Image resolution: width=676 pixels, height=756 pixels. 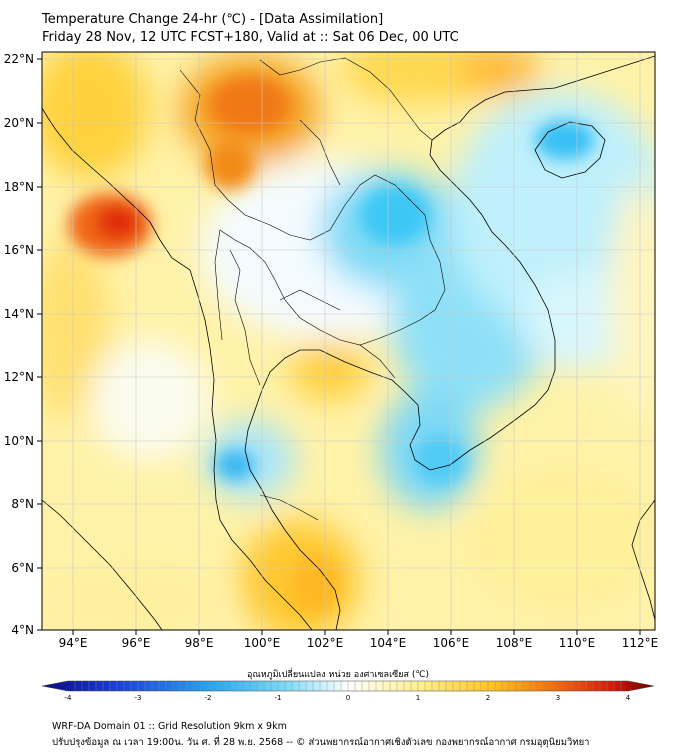 What do you see at coordinates (514, 643) in the screenshot?
I see `lon-label: 108°E` at bounding box center [514, 643].